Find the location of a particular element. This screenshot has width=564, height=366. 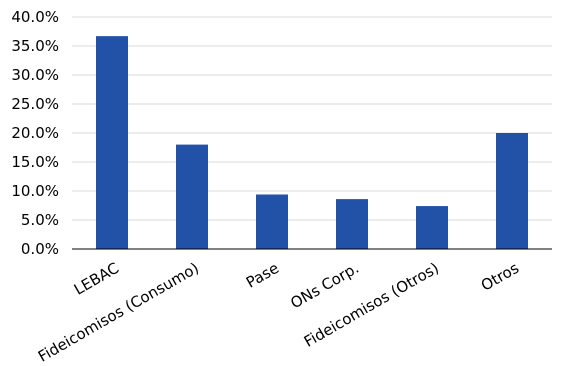

y-tick-label: 5.0% is located at coordinates (40, 220).